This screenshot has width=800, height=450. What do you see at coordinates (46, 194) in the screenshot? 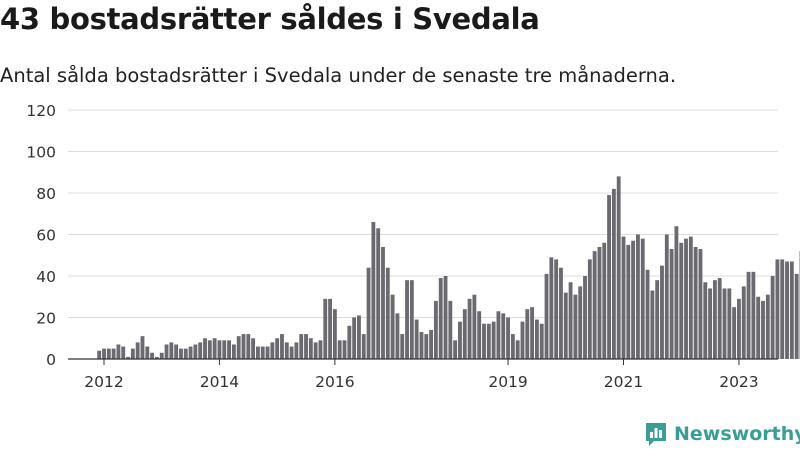
I see `y-tick-label: 80` at bounding box center [46, 194].